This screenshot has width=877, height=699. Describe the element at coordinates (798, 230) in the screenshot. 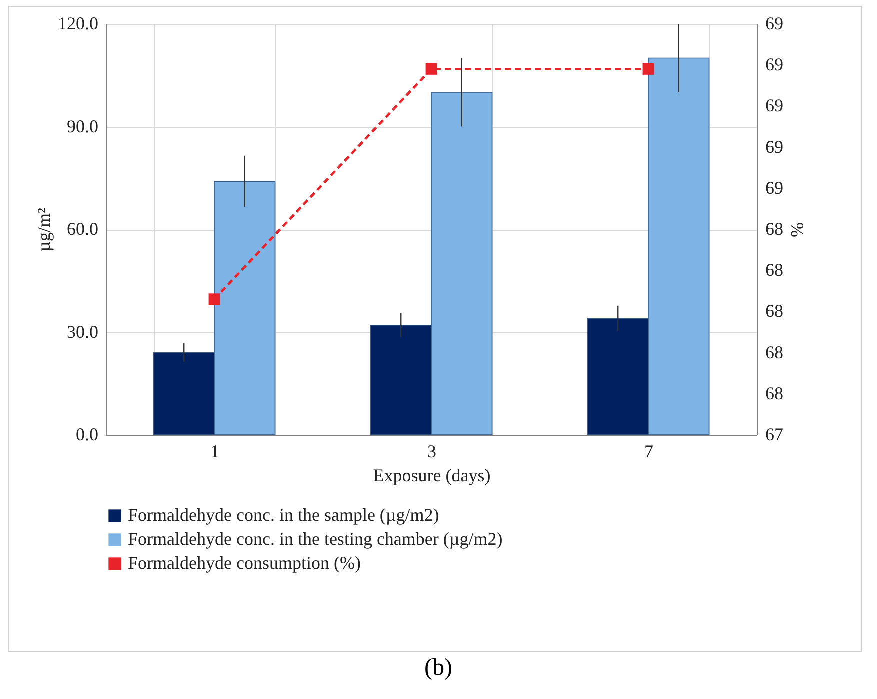

I see `y2-axis-title: %` at that location.